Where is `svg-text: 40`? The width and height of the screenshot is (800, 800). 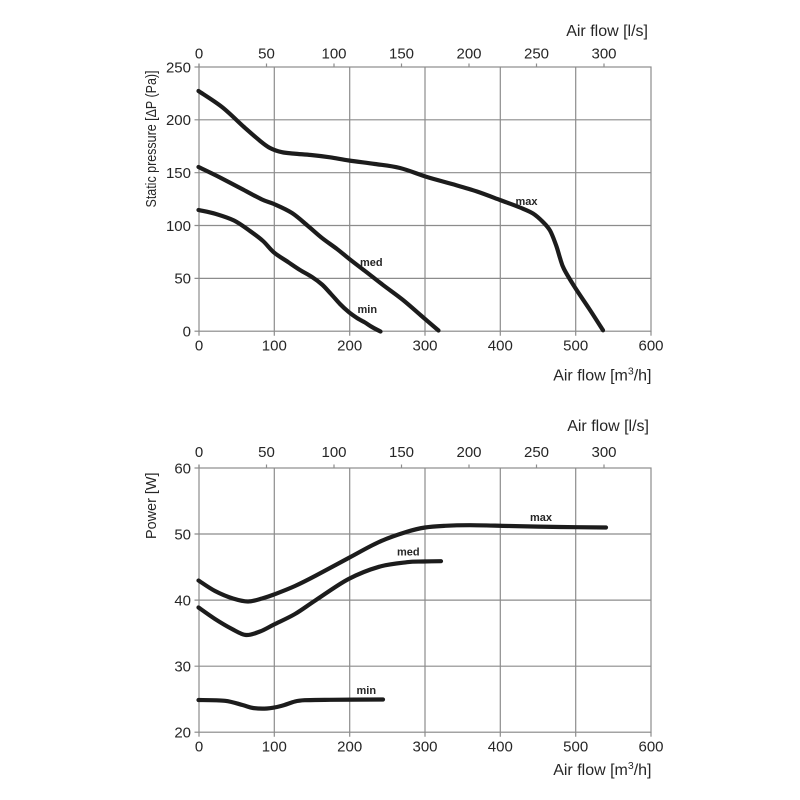
svg-text: 40 is located at coordinates (182, 600).